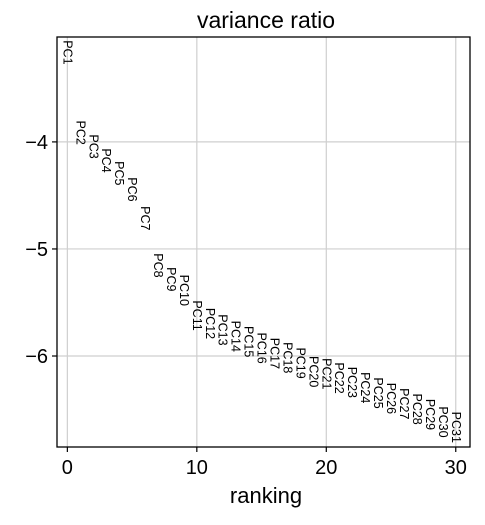 The image size is (485, 525). I want to click on x-tick-label-10: 10, so click(197, 468).